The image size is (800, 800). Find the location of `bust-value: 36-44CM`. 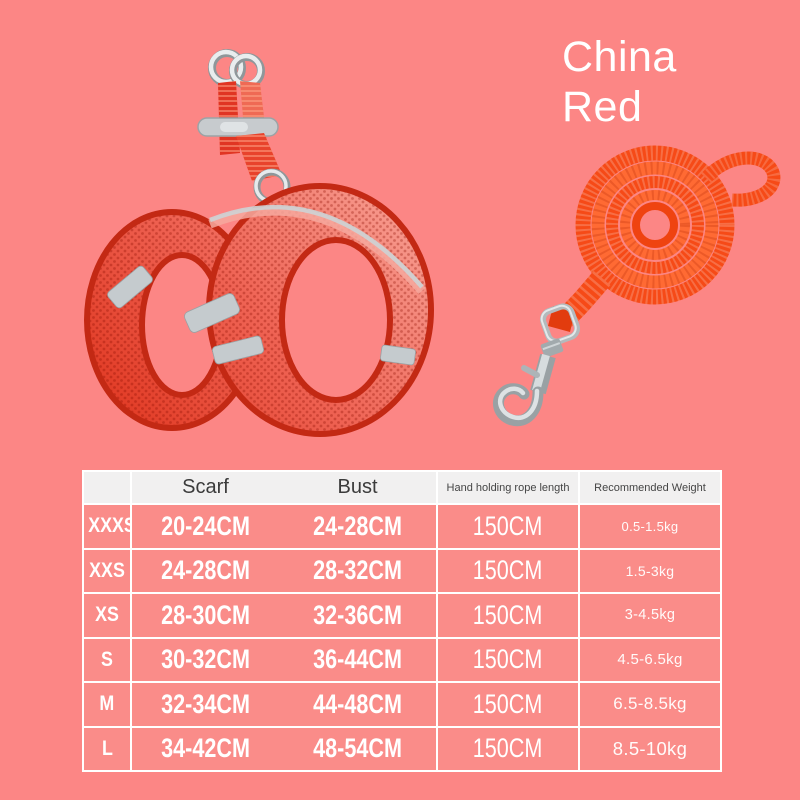

bust-value: 36-44CM is located at coordinates (358, 659).